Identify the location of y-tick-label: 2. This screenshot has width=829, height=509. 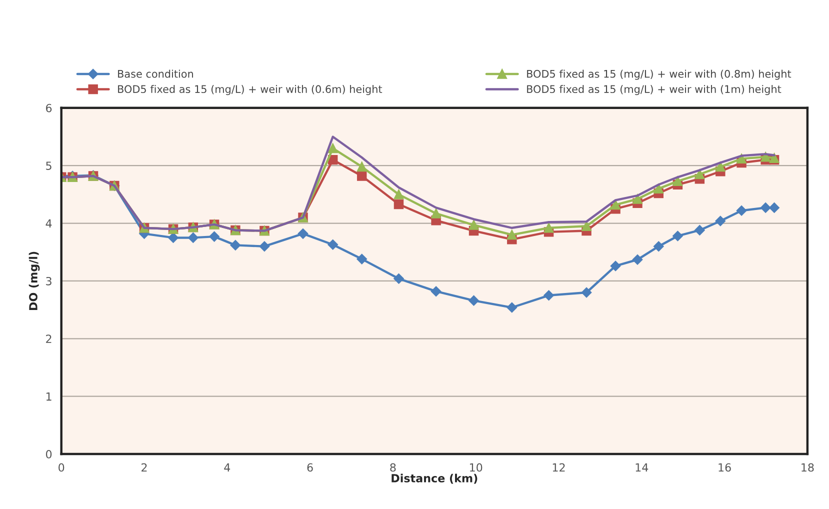
(49, 338).